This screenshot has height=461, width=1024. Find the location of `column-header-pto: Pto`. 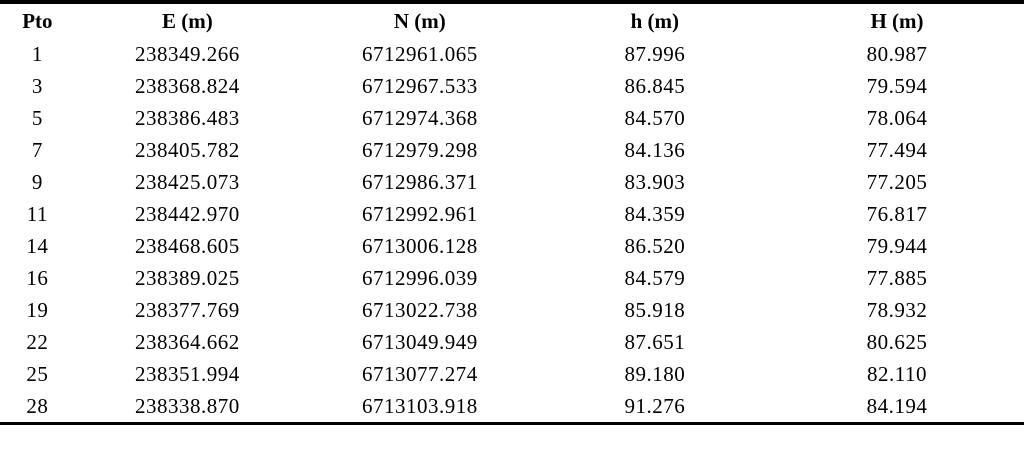

column-header-pto: Pto is located at coordinates (37, 20).